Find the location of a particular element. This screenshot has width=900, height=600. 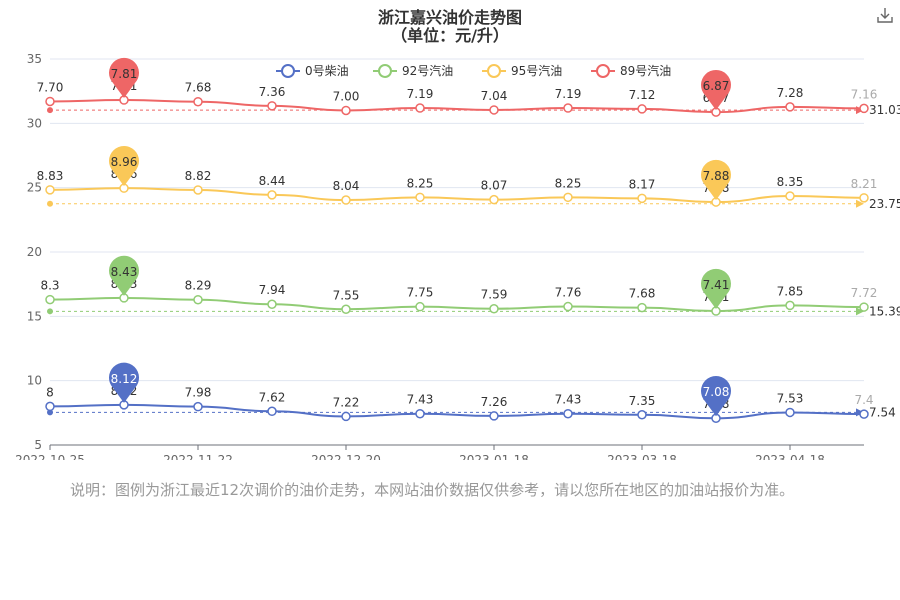

data-label: 8.17 is located at coordinates (642, 184).